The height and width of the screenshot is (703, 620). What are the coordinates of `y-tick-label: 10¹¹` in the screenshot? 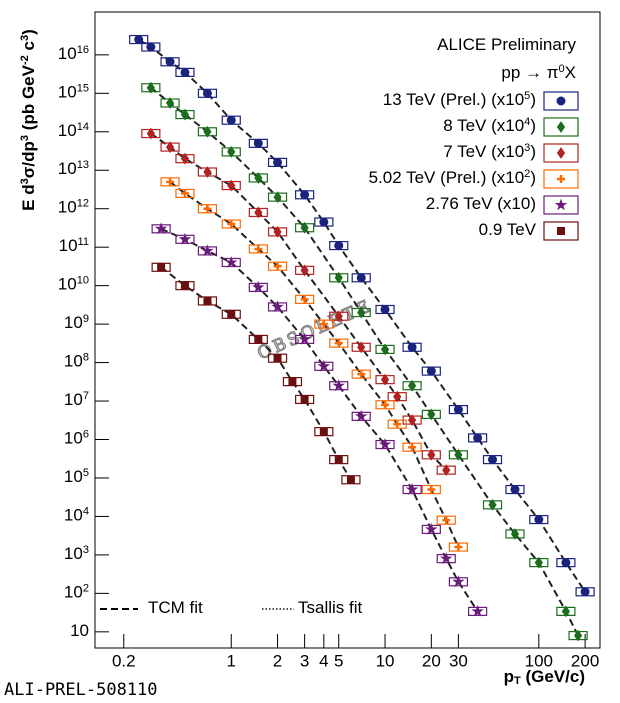 It's located at (74, 246).